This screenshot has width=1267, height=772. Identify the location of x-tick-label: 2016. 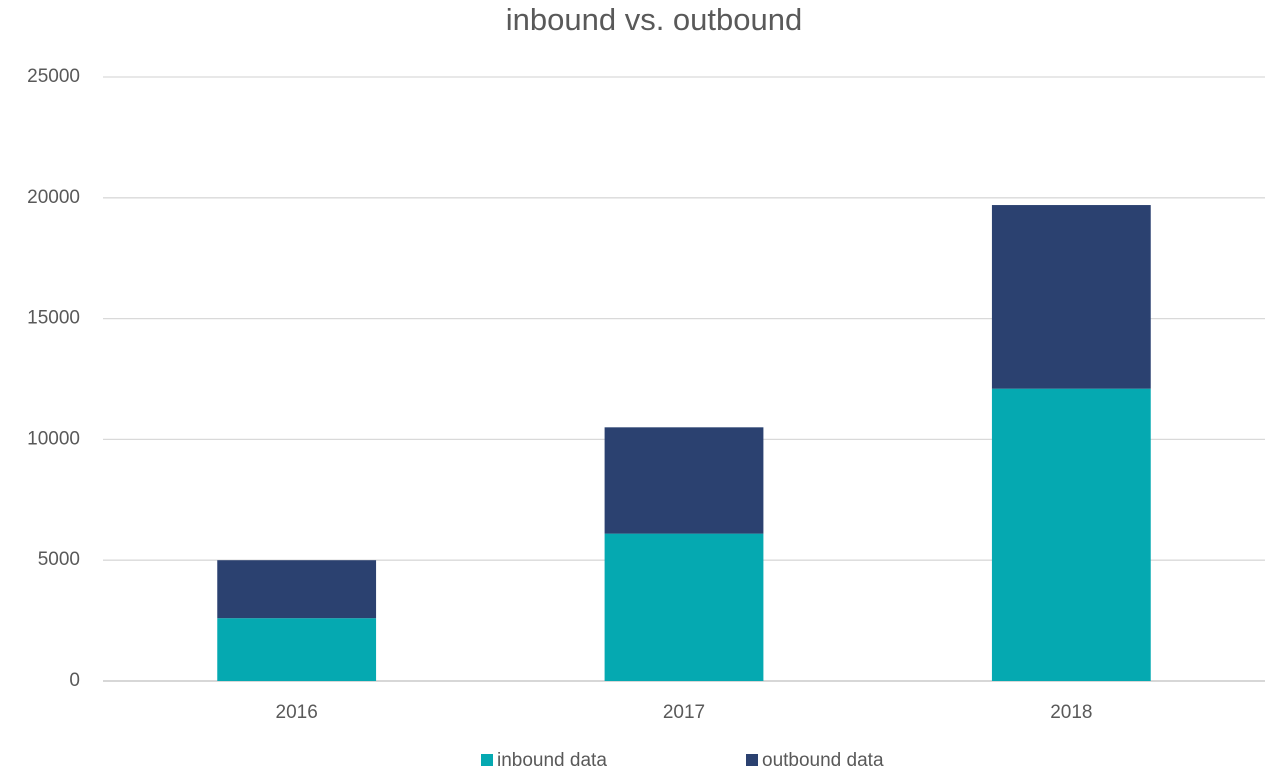
(297, 712).